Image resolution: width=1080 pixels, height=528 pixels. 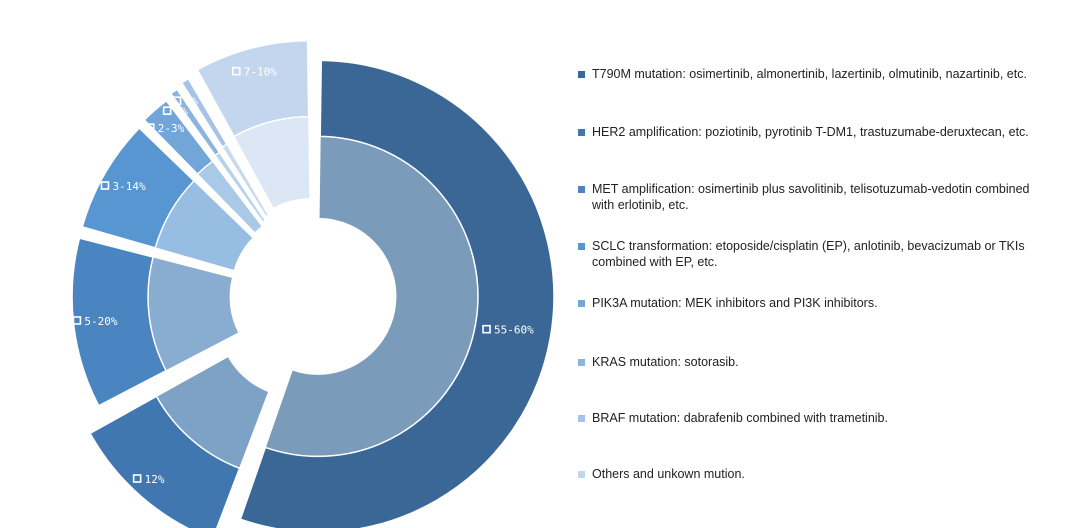 I want to click on chart-data-label: 5-20%, so click(x=95, y=321).